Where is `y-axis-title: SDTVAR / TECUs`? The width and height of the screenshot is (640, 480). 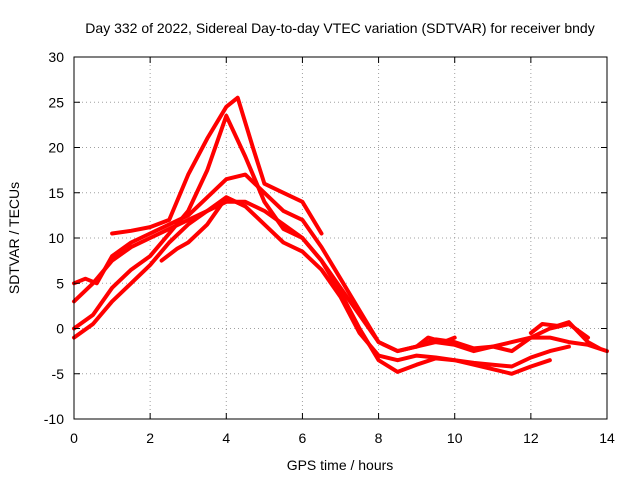 y-axis-title: SDTVAR / TECUs is located at coordinates (14, 238).